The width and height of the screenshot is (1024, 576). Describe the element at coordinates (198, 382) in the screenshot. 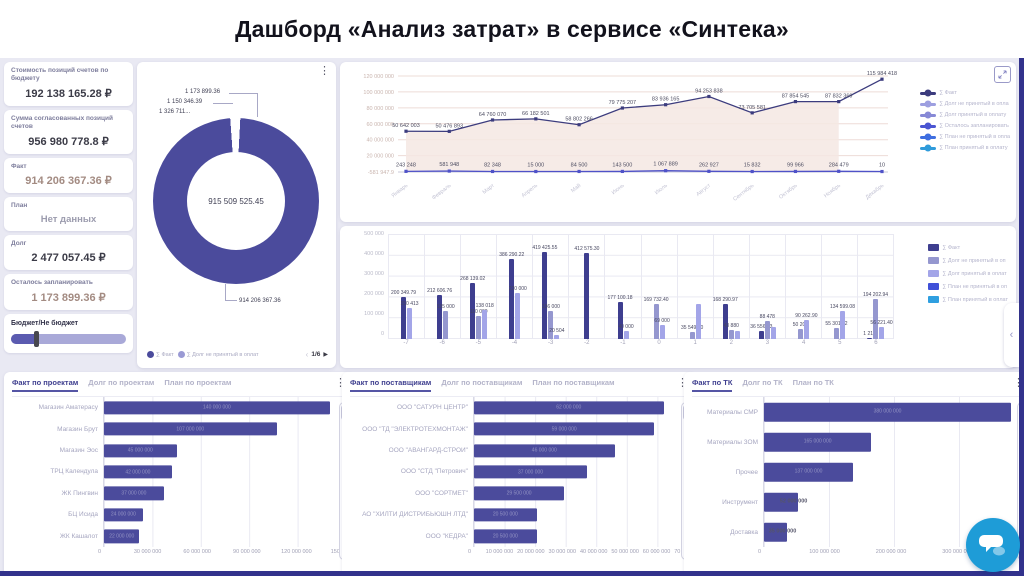

I see `tab-inactive: План по проектам` at that location.